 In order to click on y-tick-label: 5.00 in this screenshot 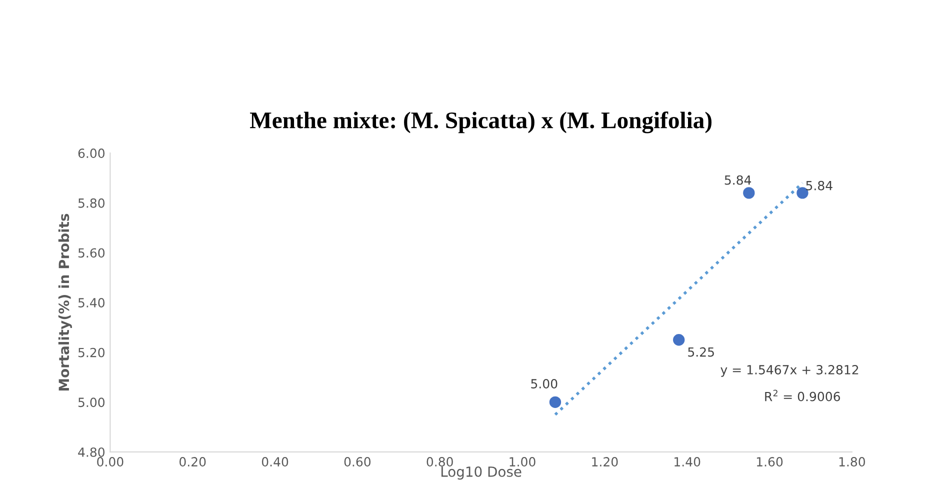, I will do `click(91, 403)`.